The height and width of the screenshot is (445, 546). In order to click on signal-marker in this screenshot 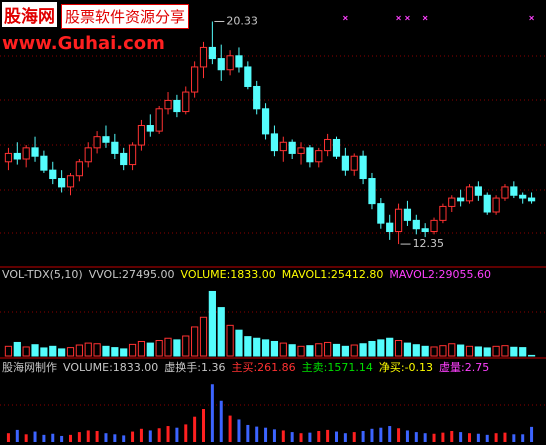, I will do `click(531, 18)`.